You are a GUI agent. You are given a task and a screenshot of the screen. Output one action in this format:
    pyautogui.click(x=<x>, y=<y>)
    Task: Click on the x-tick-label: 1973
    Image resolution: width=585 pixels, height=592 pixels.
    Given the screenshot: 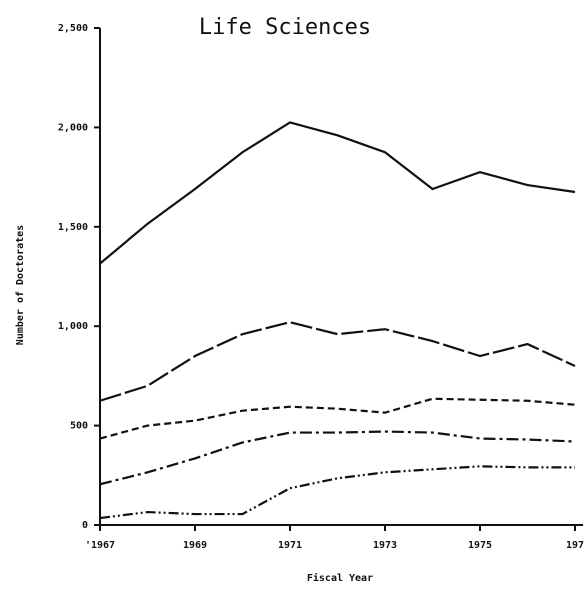 What is the action you would take?
    pyautogui.click(x=385, y=545)
    